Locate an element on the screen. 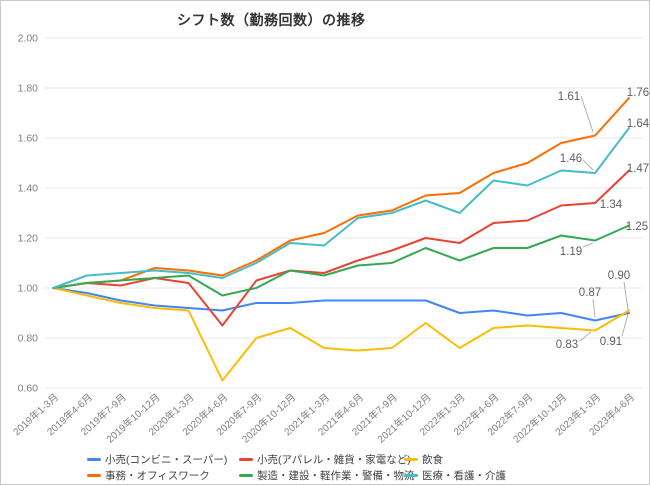 This screenshot has height=485, width=650. data-point-label: 1.25 is located at coordinates (637, 227).